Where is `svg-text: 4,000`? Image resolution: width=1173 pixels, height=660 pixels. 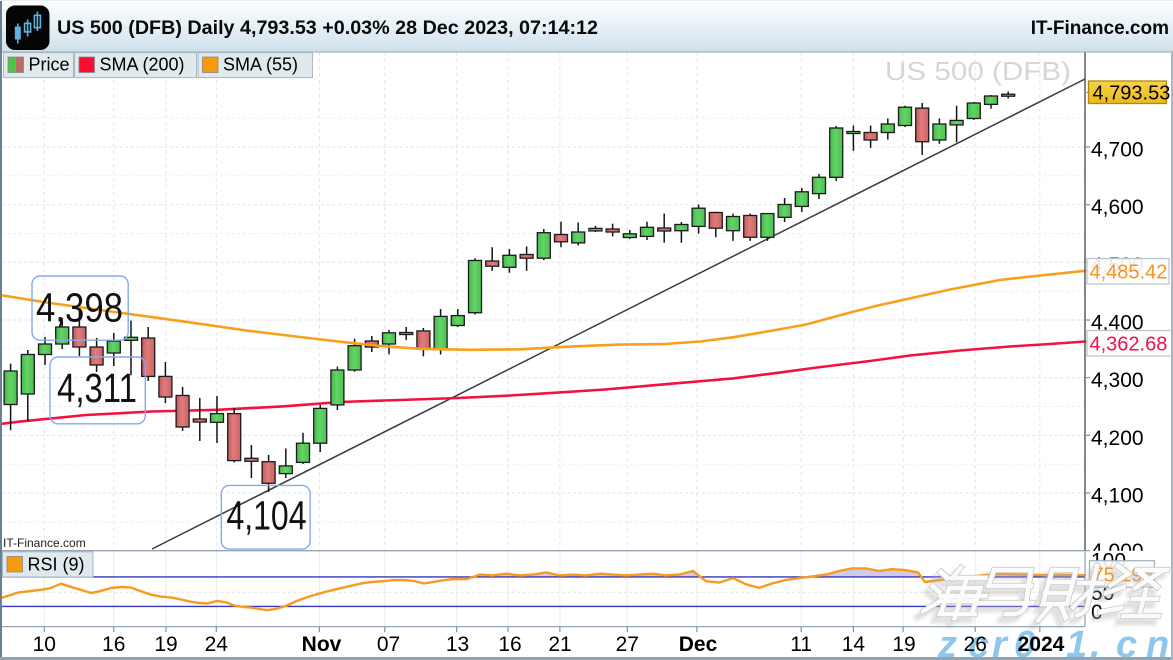 svg-text: 4,000 is located at coordinates (1117, 551).